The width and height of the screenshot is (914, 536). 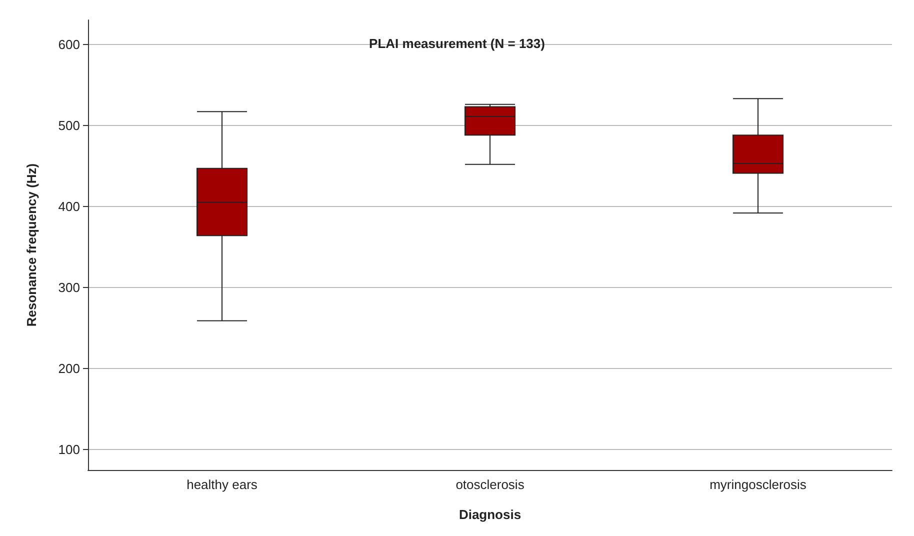 I want to click on text: PLAI measurement (N = 133), so click(x=457, y=43).